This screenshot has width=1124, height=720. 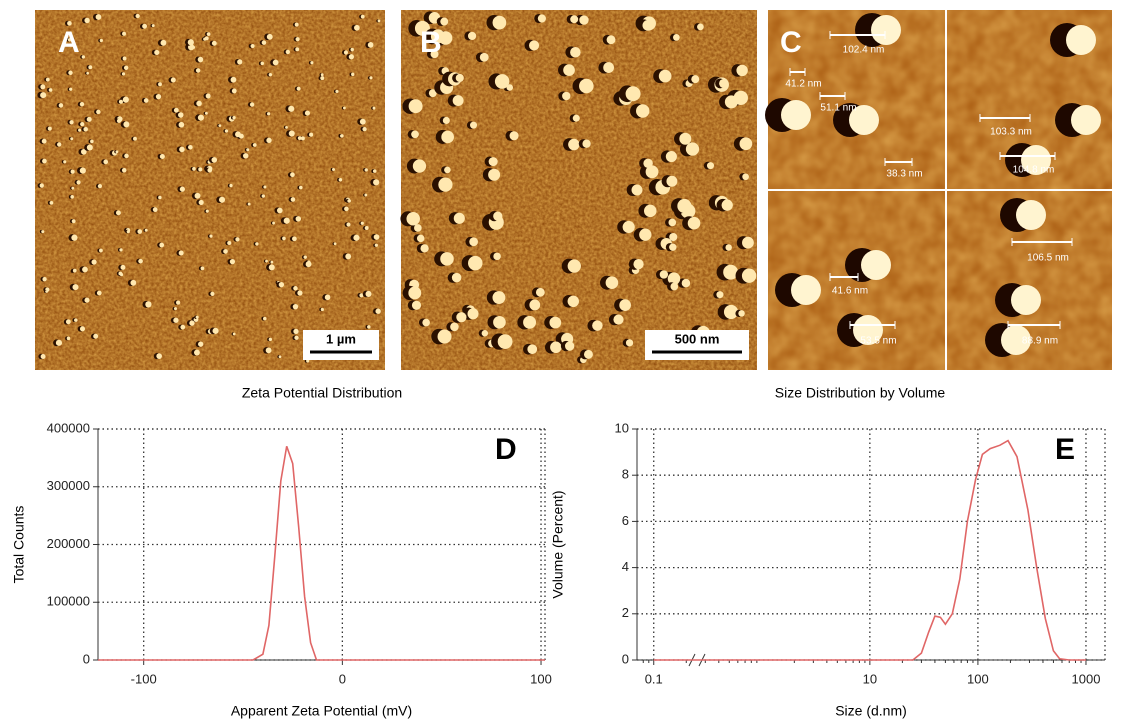 I want to click on measure-label: 103.3 nm, so click(x=1011, y=132).